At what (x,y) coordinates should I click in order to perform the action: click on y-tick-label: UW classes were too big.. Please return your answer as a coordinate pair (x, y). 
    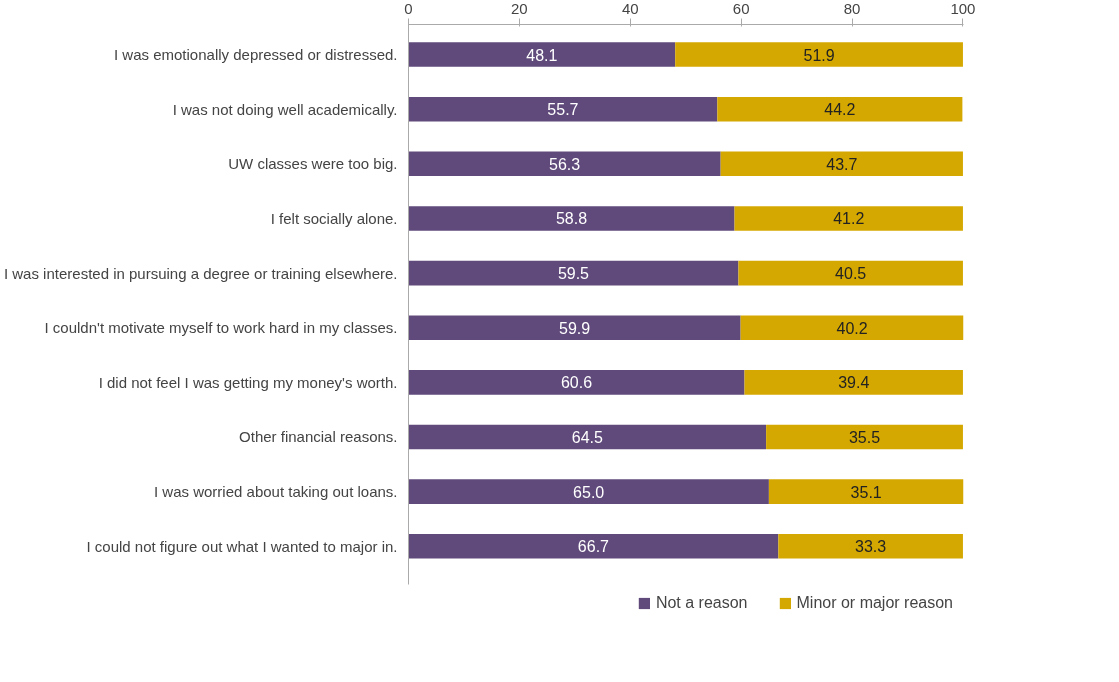
    Looking at the image, I should click on (313, 164).